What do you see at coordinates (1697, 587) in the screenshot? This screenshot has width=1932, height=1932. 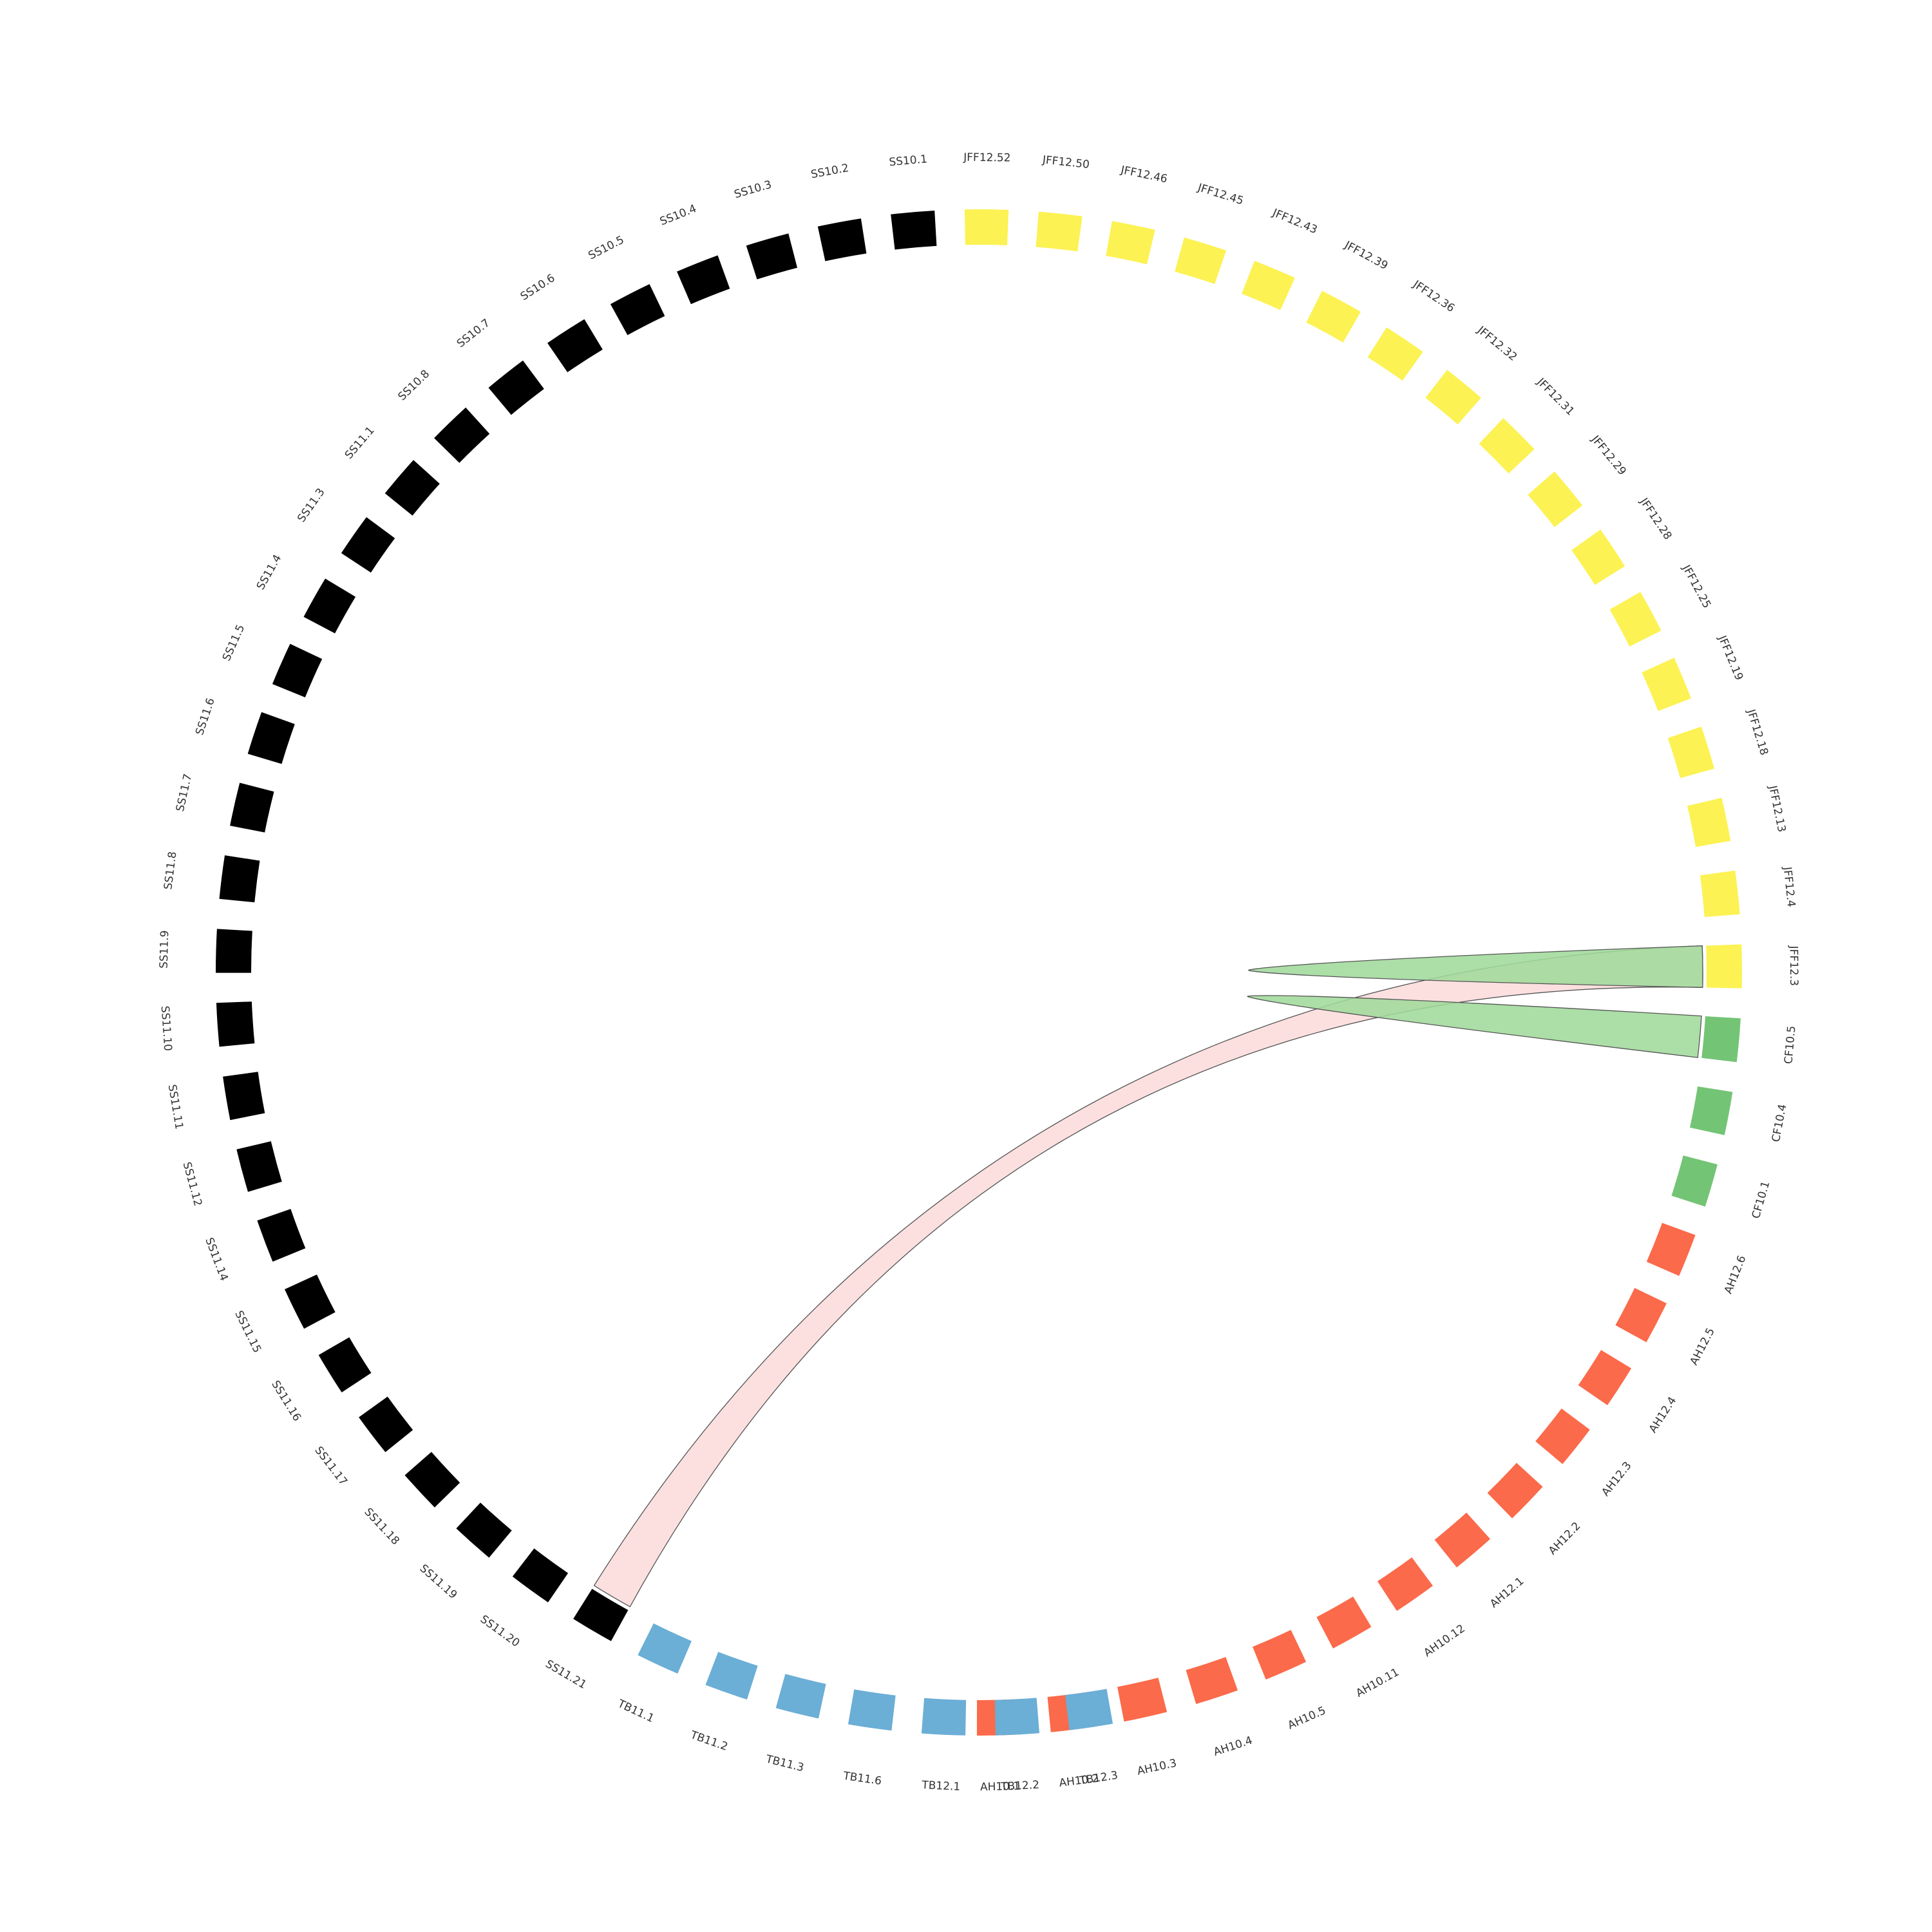 I see `label-jff12-25: JFF12.25` at bounding box center [1697, 587].